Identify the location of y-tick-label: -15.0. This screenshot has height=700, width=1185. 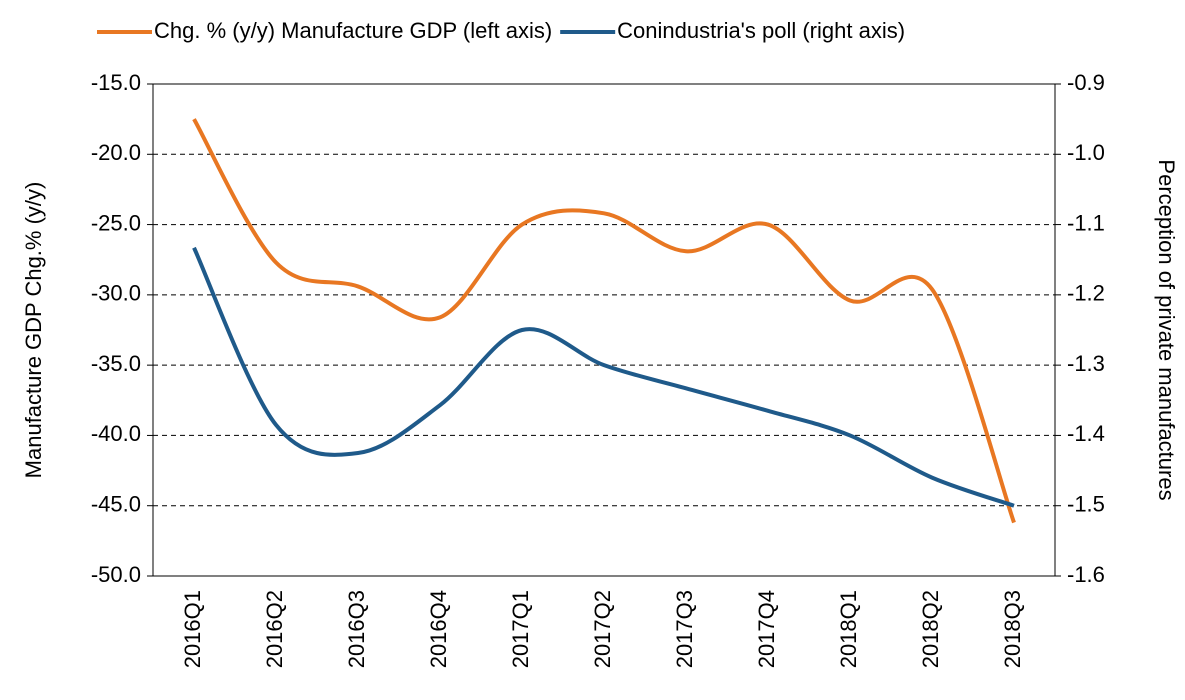
(116, 82).